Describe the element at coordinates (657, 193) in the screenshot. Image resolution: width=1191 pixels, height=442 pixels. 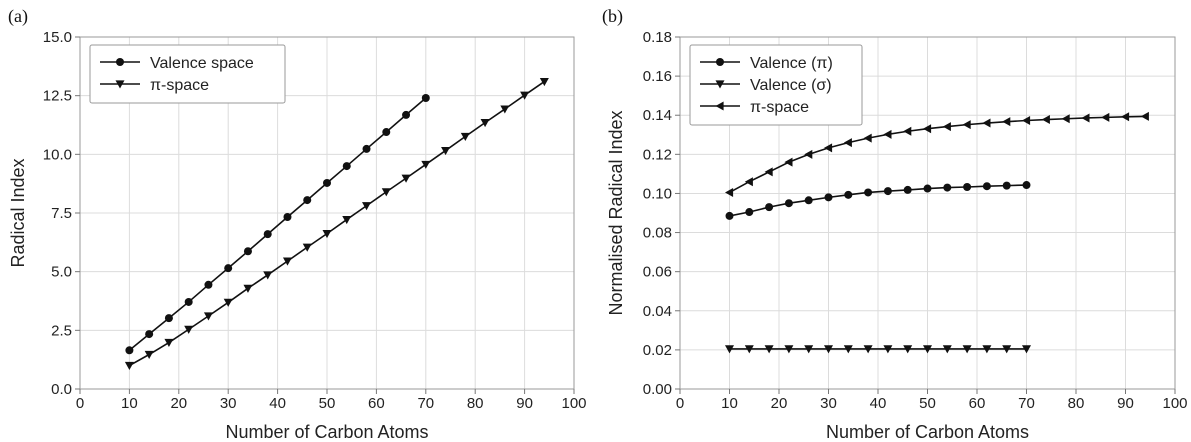
I see `y-tick-label: 0.10` at that location.